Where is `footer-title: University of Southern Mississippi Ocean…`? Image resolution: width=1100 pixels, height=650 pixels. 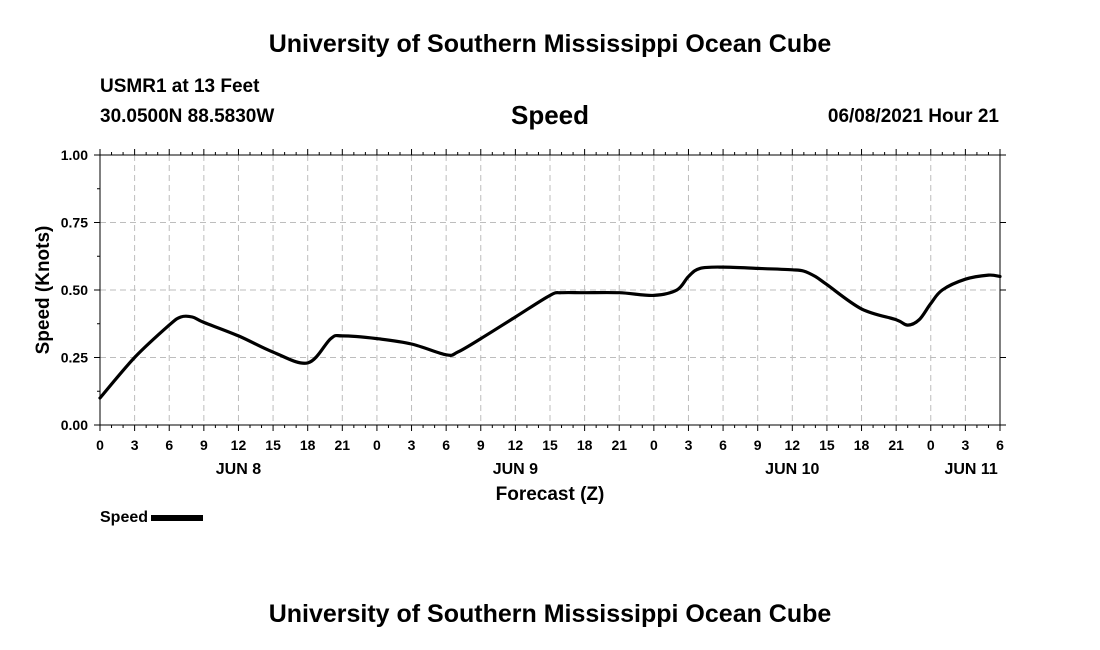 footer-title: University of Southern Mississippi Ocean… is located at coordinates (550, 614).